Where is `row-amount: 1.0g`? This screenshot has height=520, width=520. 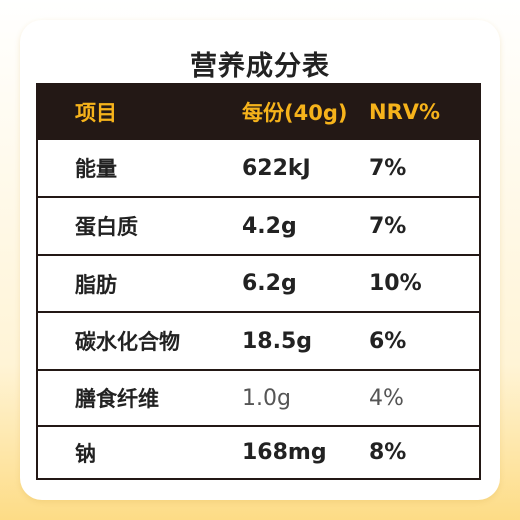 row-amount: 1.0g is located at coordinates (266, 398).